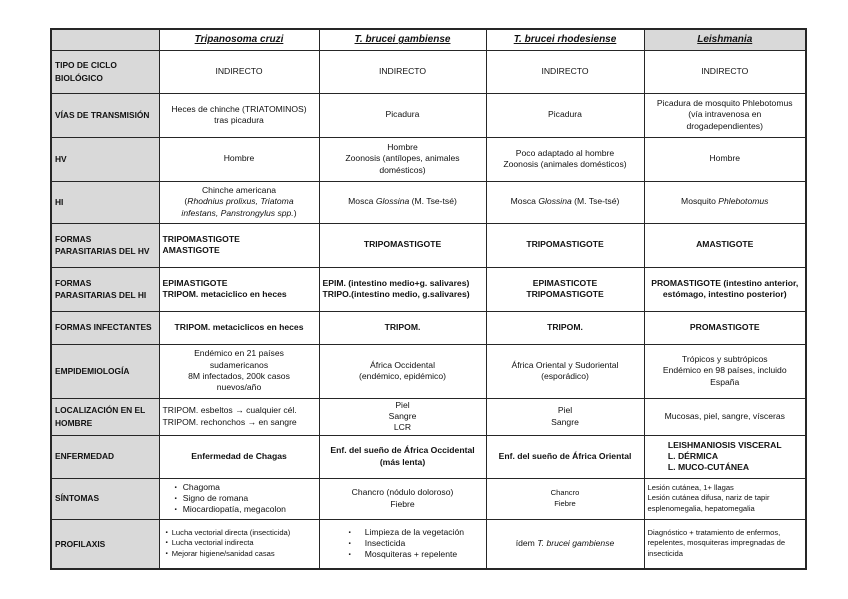 This screenshot has height=599, width=848. I want to click on cell-content: Picadura, so click(403, 114).